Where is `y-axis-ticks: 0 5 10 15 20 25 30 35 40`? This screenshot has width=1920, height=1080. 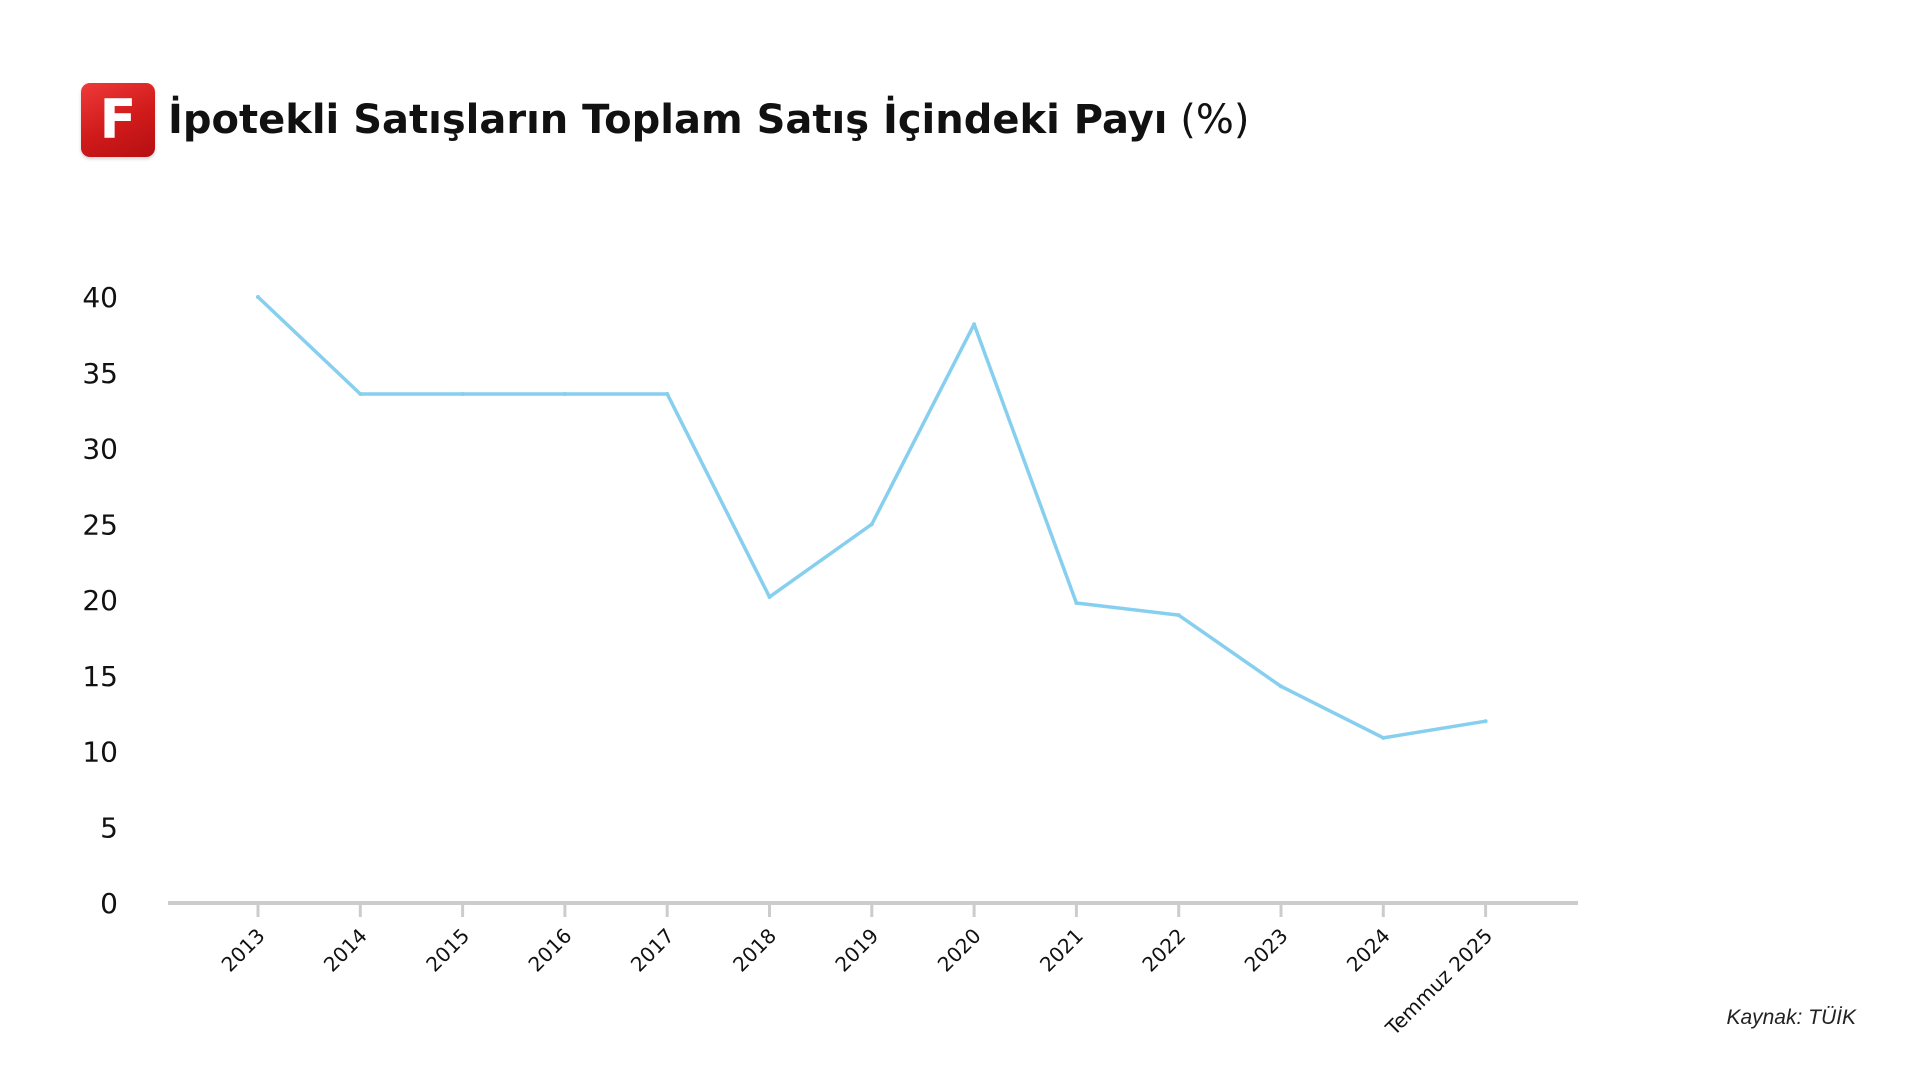 y-axis-ticks: 0 5 10 15 20 25 30 35 40 is located at coordinates (100, 600).